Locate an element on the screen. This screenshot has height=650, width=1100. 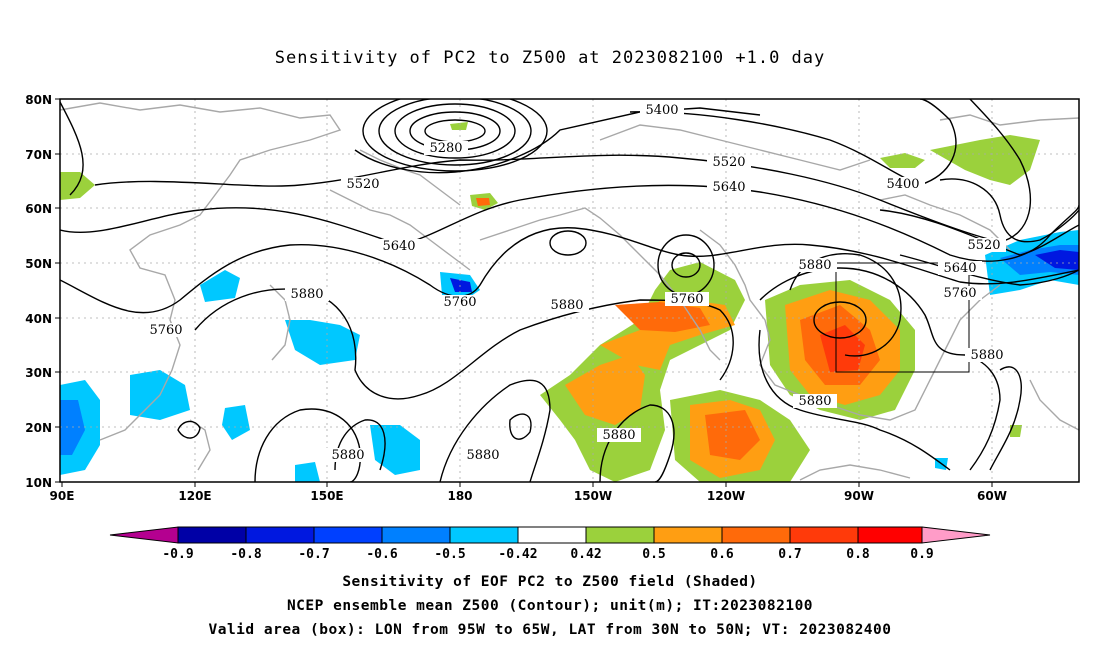
lon-label: 150W is located at coordinates (593, 496).